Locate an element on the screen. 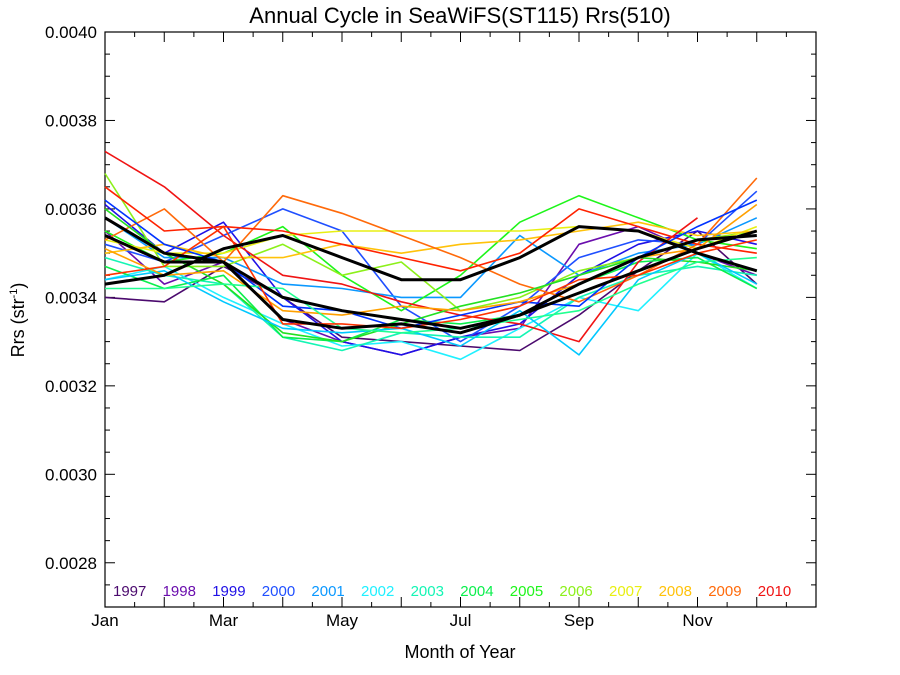 The height and width of the screenshot is (675, 900). y-axis-label: Rrs (str-1) is located at coordinates (18, 320).